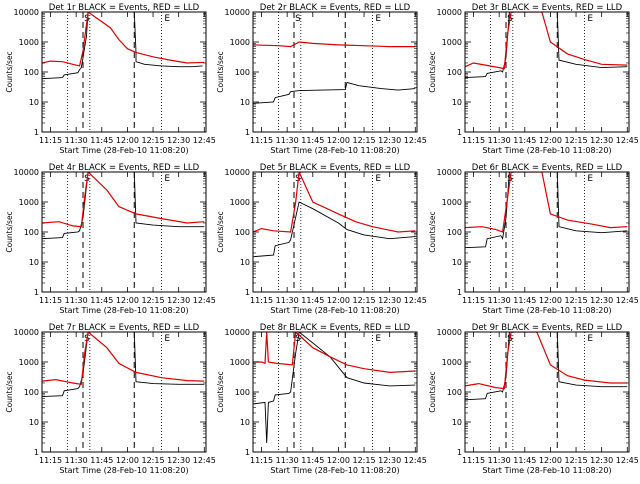 Image resolution: width=640 pixels, height=484 pixels. I want to click on start-marker-label: S, so click(298, 19).